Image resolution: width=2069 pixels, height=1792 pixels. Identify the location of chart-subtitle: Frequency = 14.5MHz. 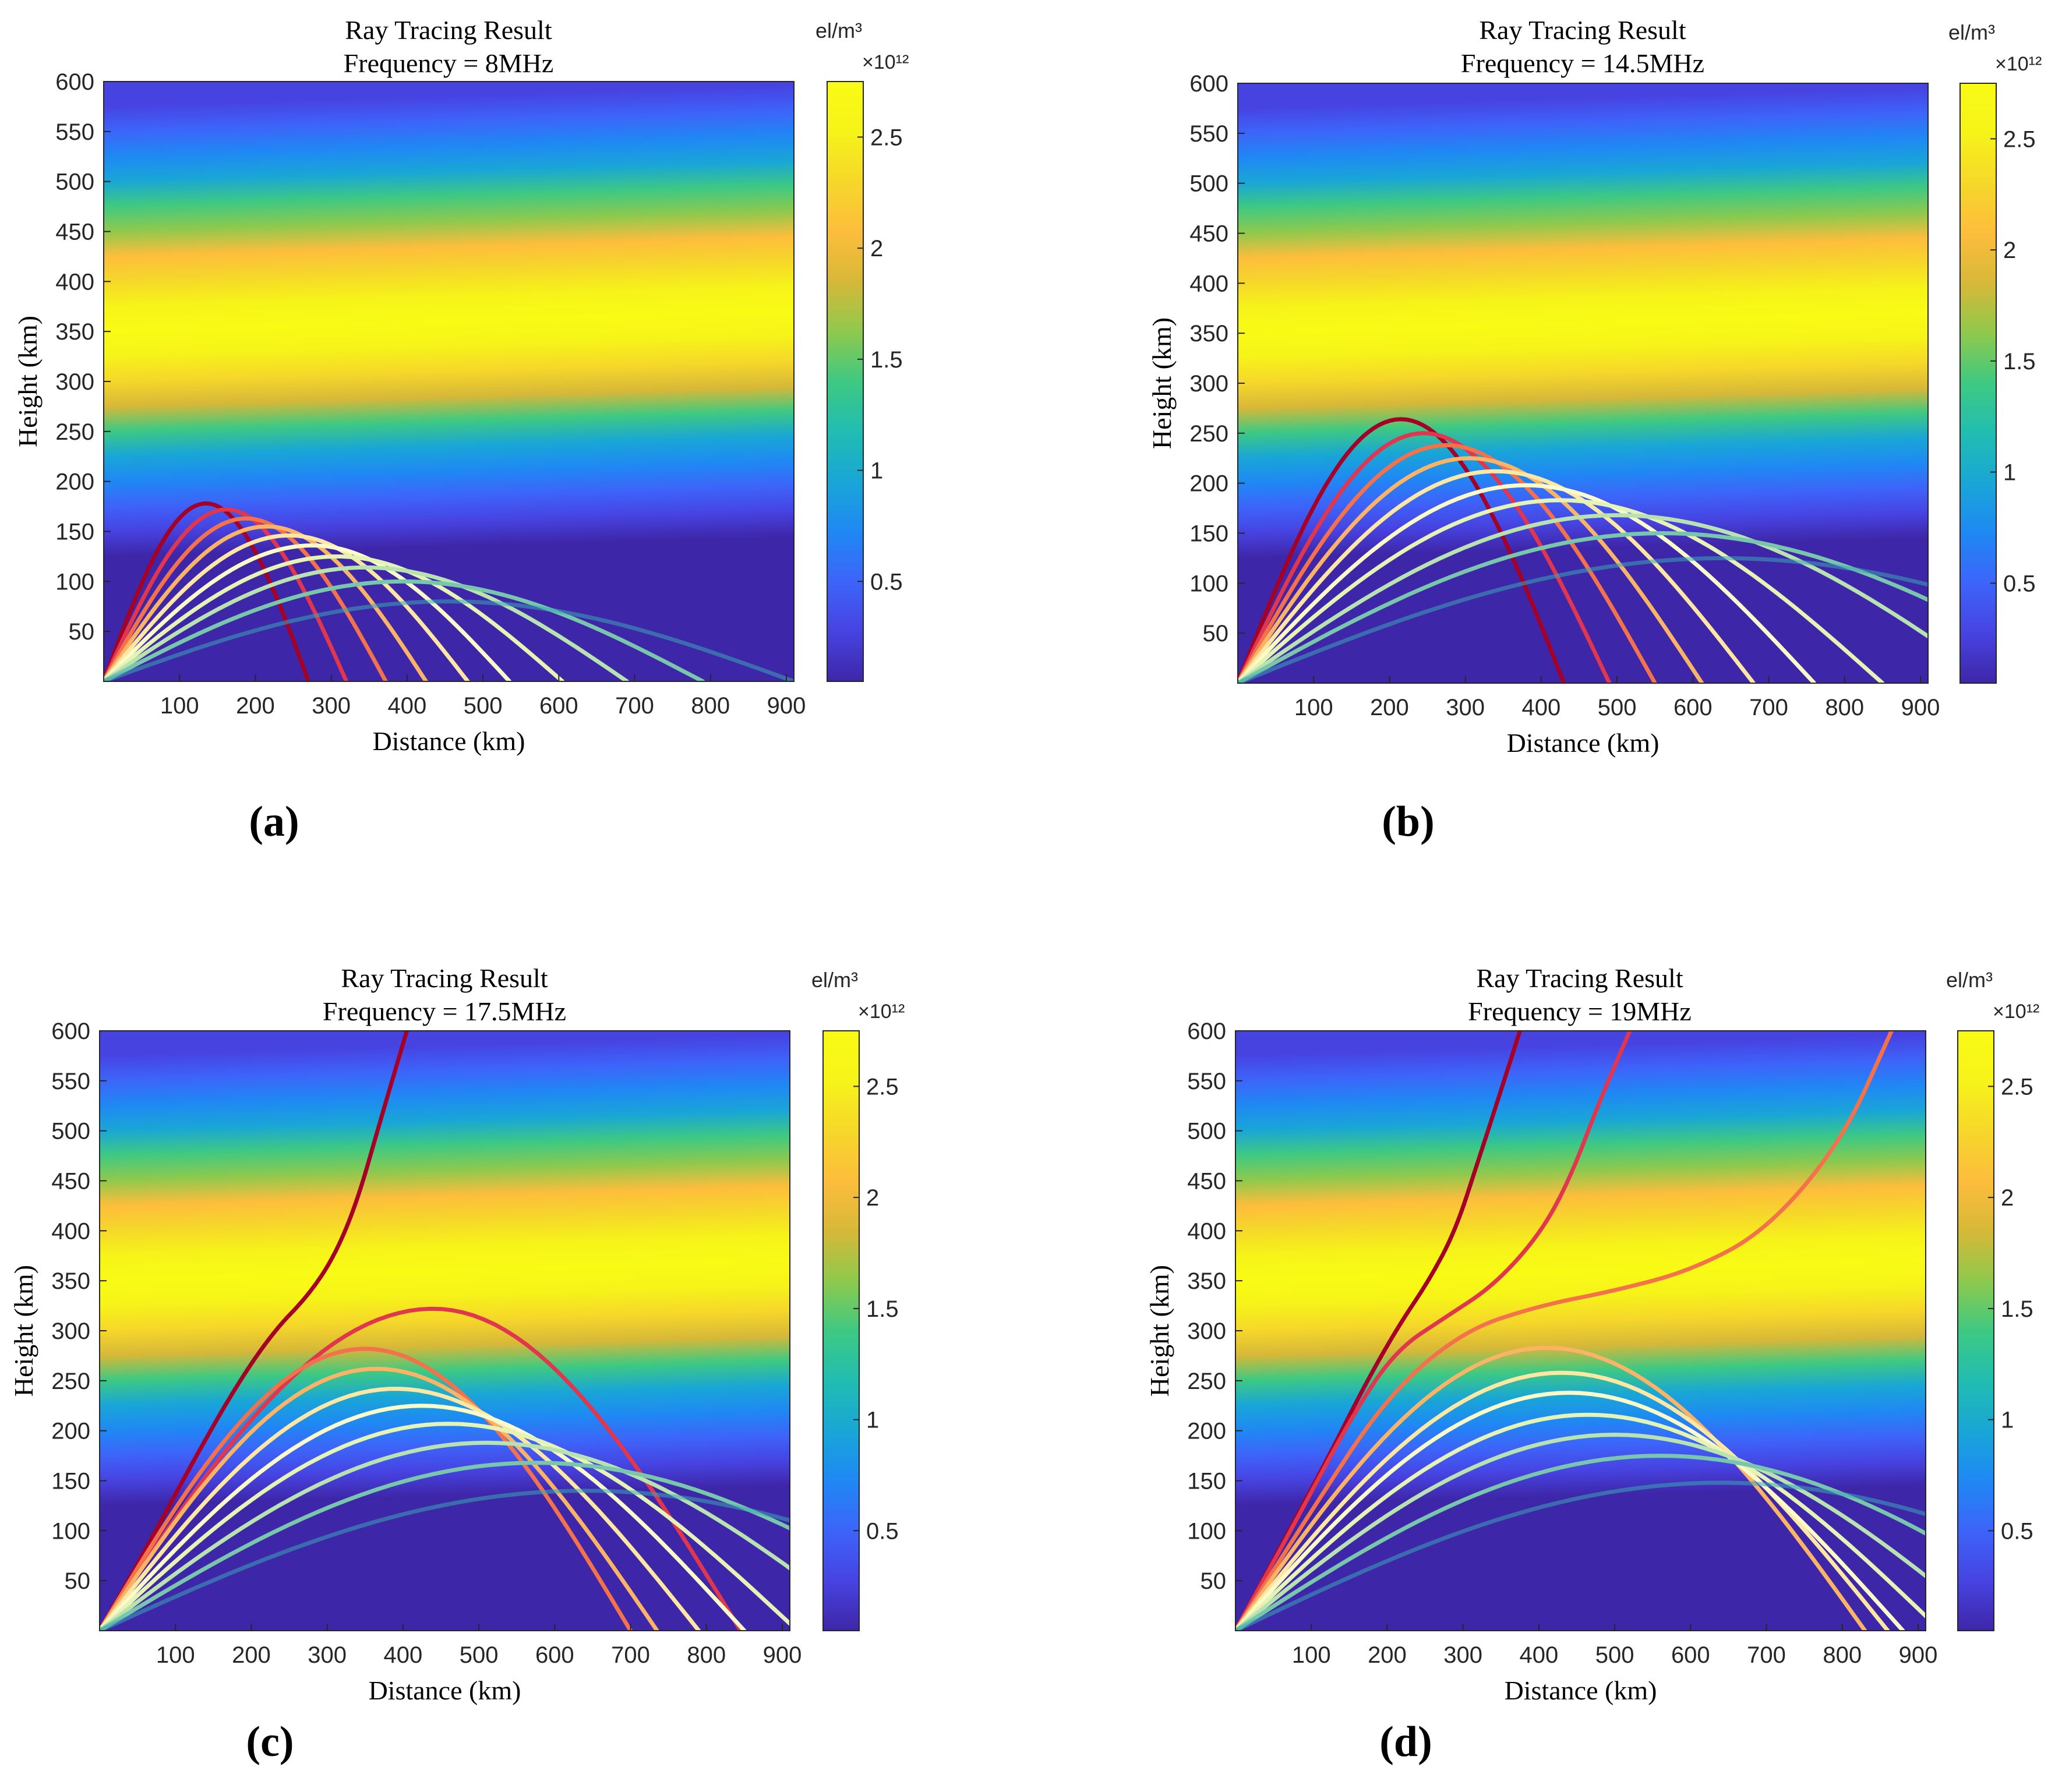
(1582, 63).